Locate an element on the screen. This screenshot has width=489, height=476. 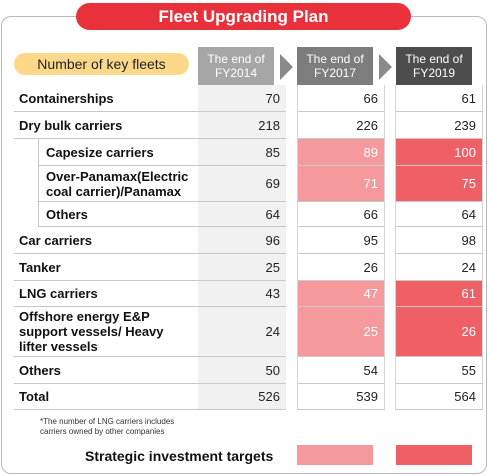
value-fy2014: 24 is located at coordinates (242, 332).